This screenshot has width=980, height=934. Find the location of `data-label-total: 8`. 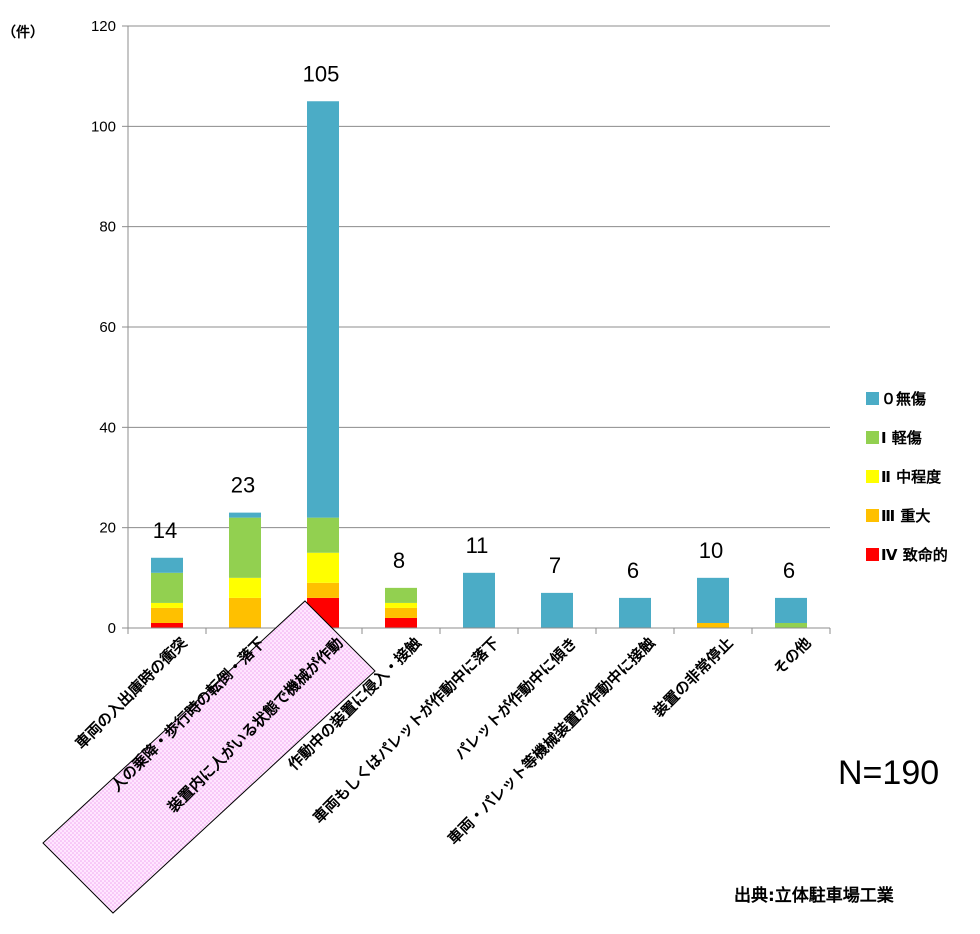

data-label-total: 8 is located at coordinates (399, 560).